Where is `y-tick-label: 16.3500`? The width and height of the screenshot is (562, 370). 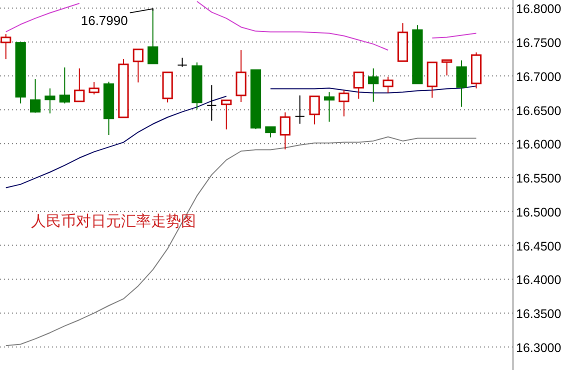 y-tick-label: 16.3500 is located at coordinates (539, 314).